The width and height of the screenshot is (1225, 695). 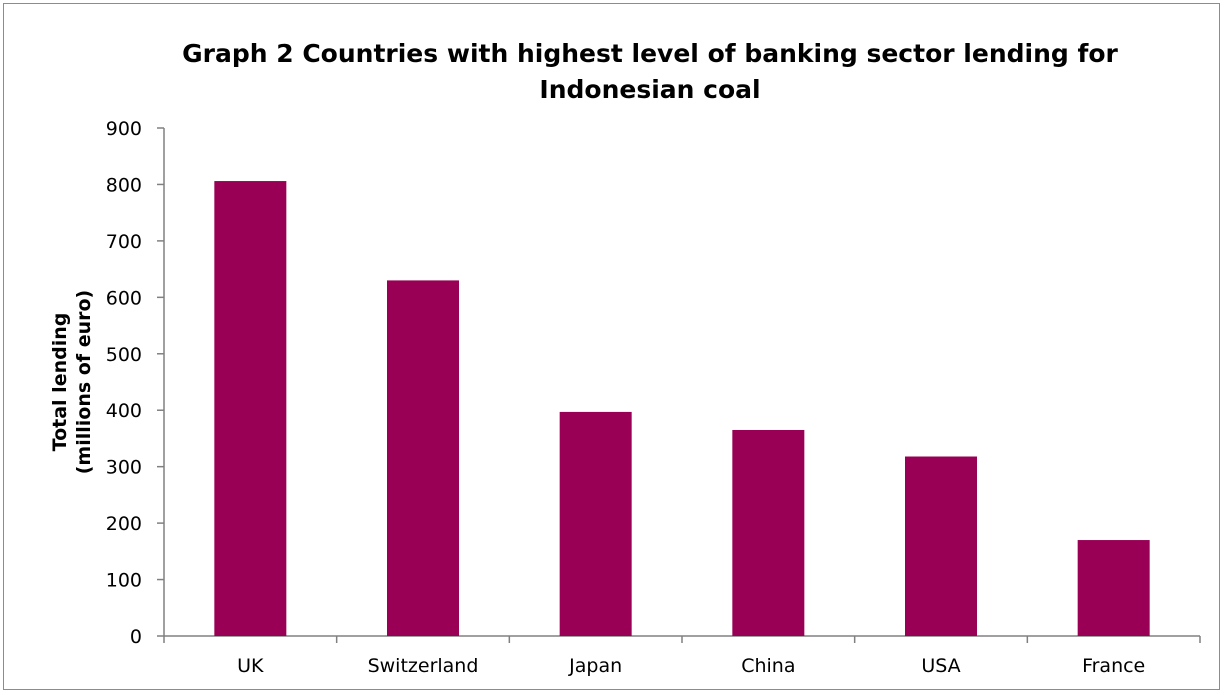 What do you see at coordinates (124, 581) in the screenshot?
I see `y-tick-label: 100` at bounding box center [124, 581].